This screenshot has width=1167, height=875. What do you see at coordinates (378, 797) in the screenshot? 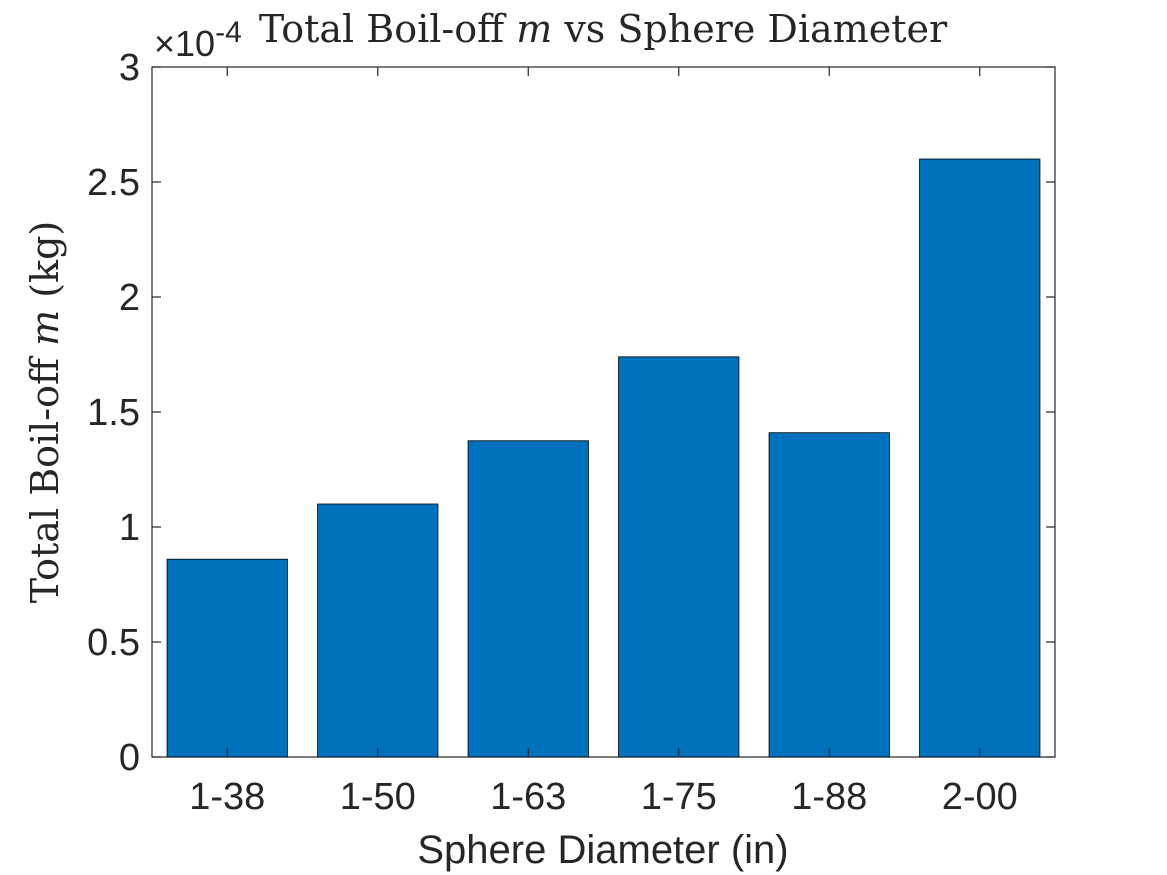
I see `x-tick-label: 1-50` at bounding box center [378, 797].